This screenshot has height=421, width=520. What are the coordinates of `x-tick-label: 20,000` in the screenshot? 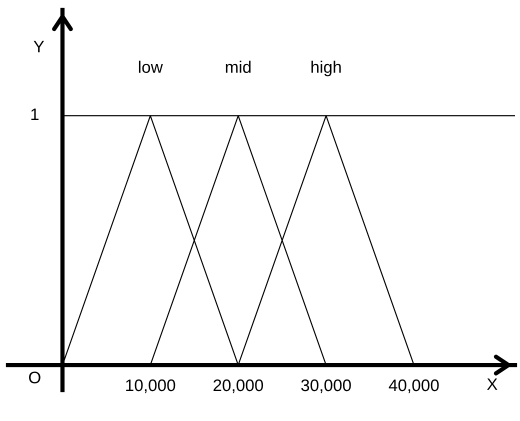 It's located at (239, 386).